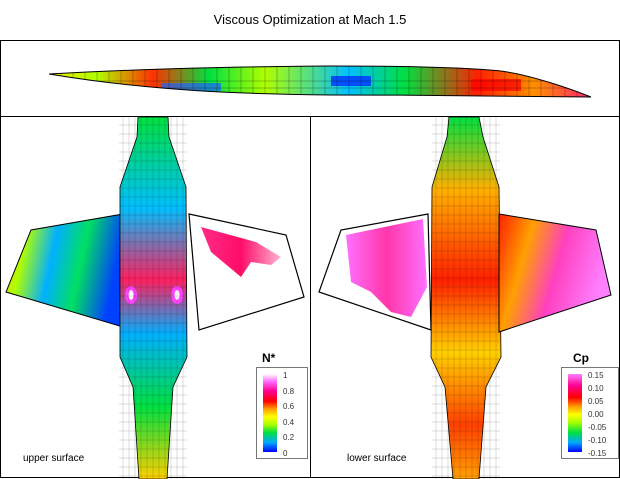 The height and width of the screenshot is (479, 620). What do you see at coordinates (596, 375) in the screenshot?
I see `right-colorbar-tick: 0.15` at bounding box center [596, 375].